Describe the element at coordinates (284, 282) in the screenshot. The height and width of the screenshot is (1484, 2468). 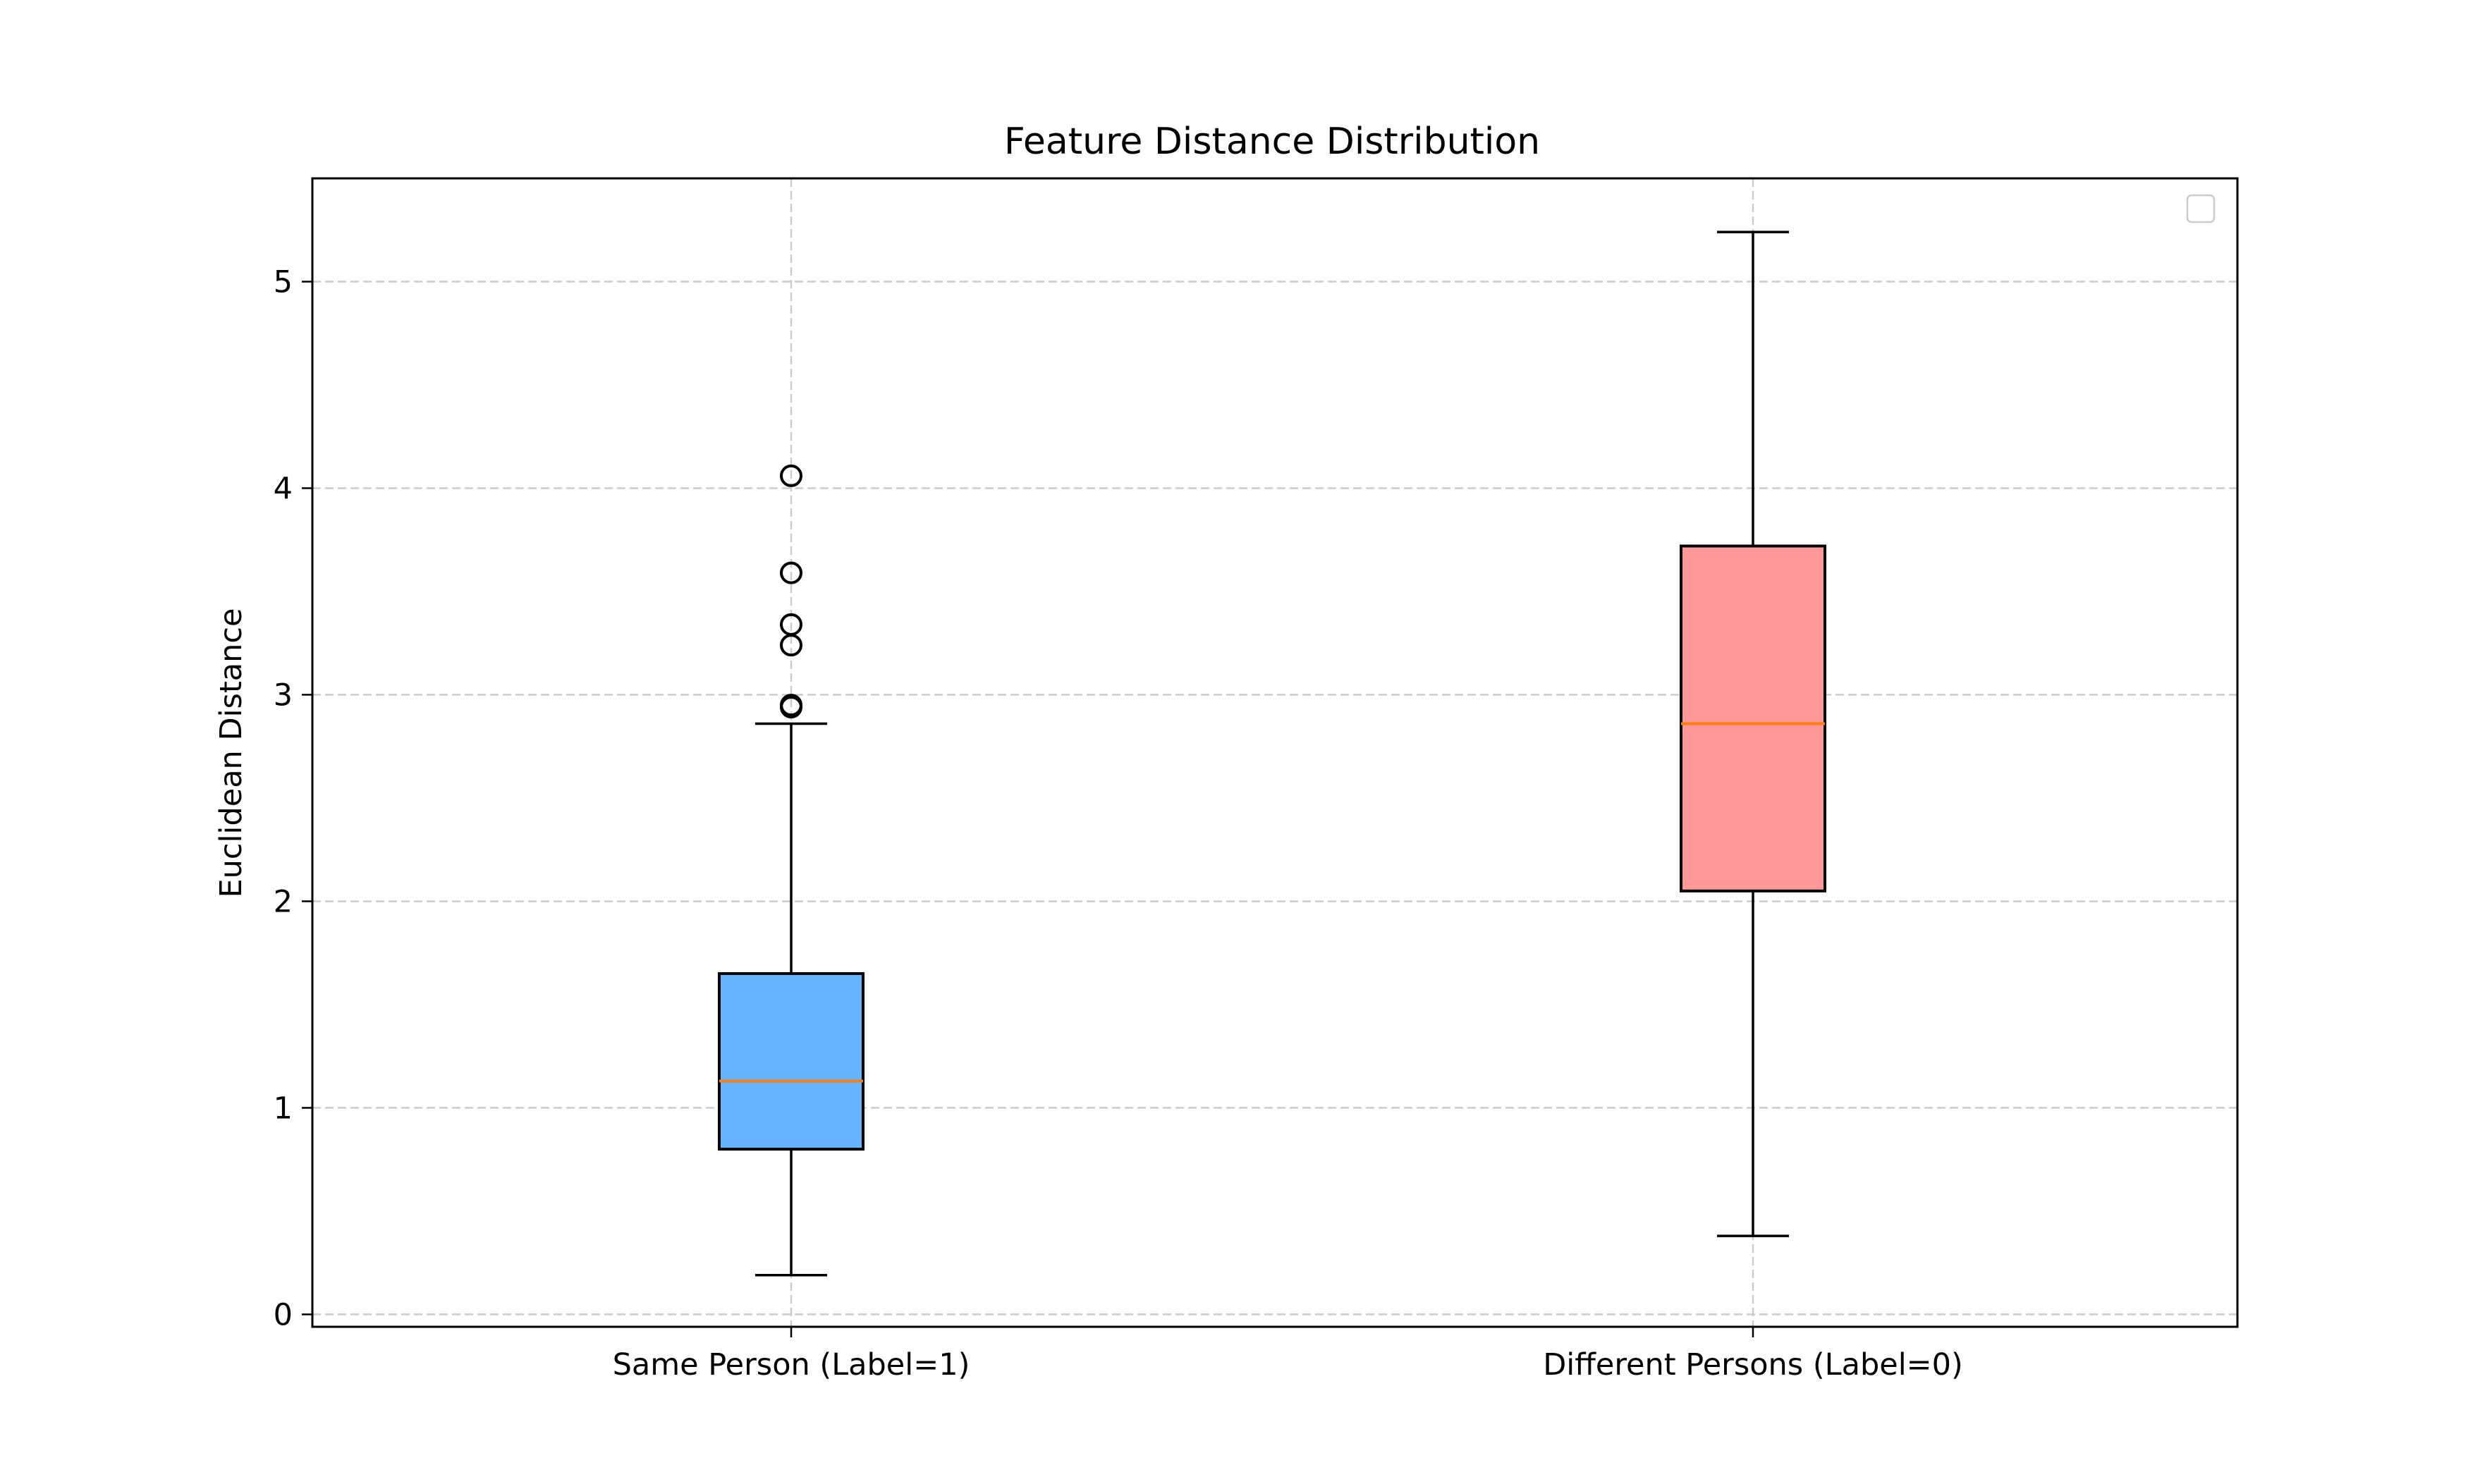
I see `y-tick-label: 5` at that location.